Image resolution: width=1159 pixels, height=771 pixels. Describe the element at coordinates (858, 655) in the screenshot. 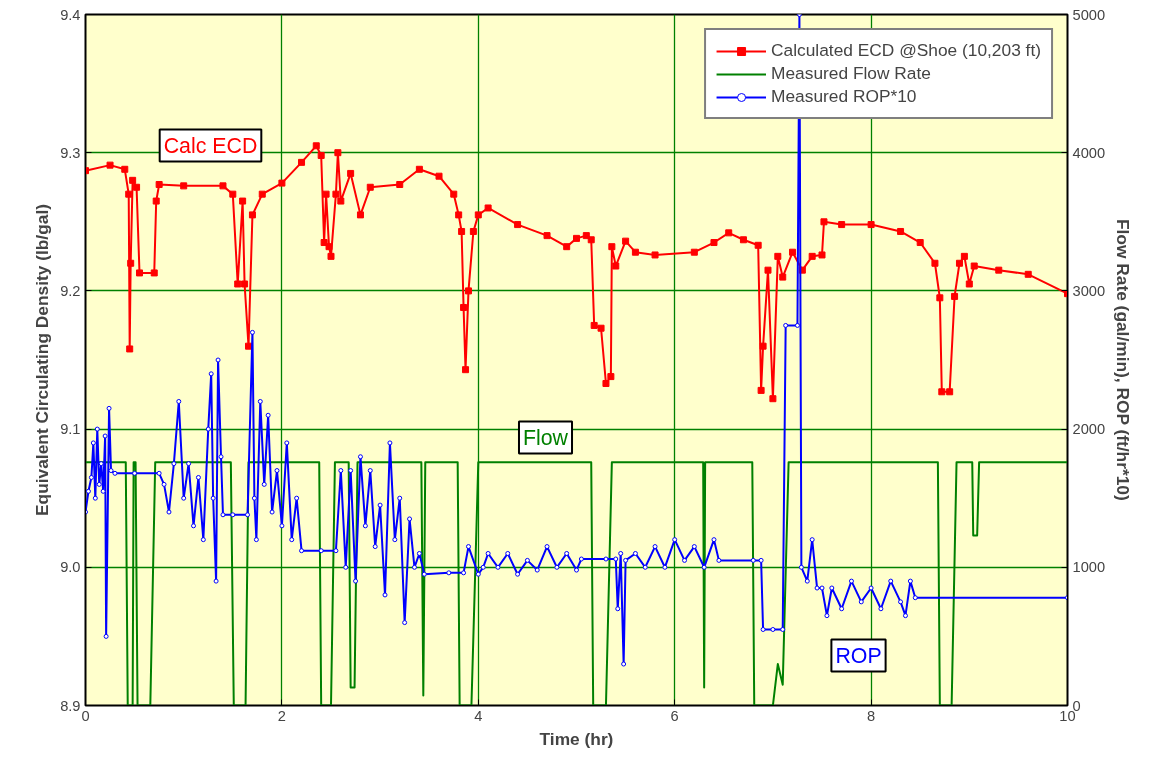

I see `annotation: ROP` at that location.